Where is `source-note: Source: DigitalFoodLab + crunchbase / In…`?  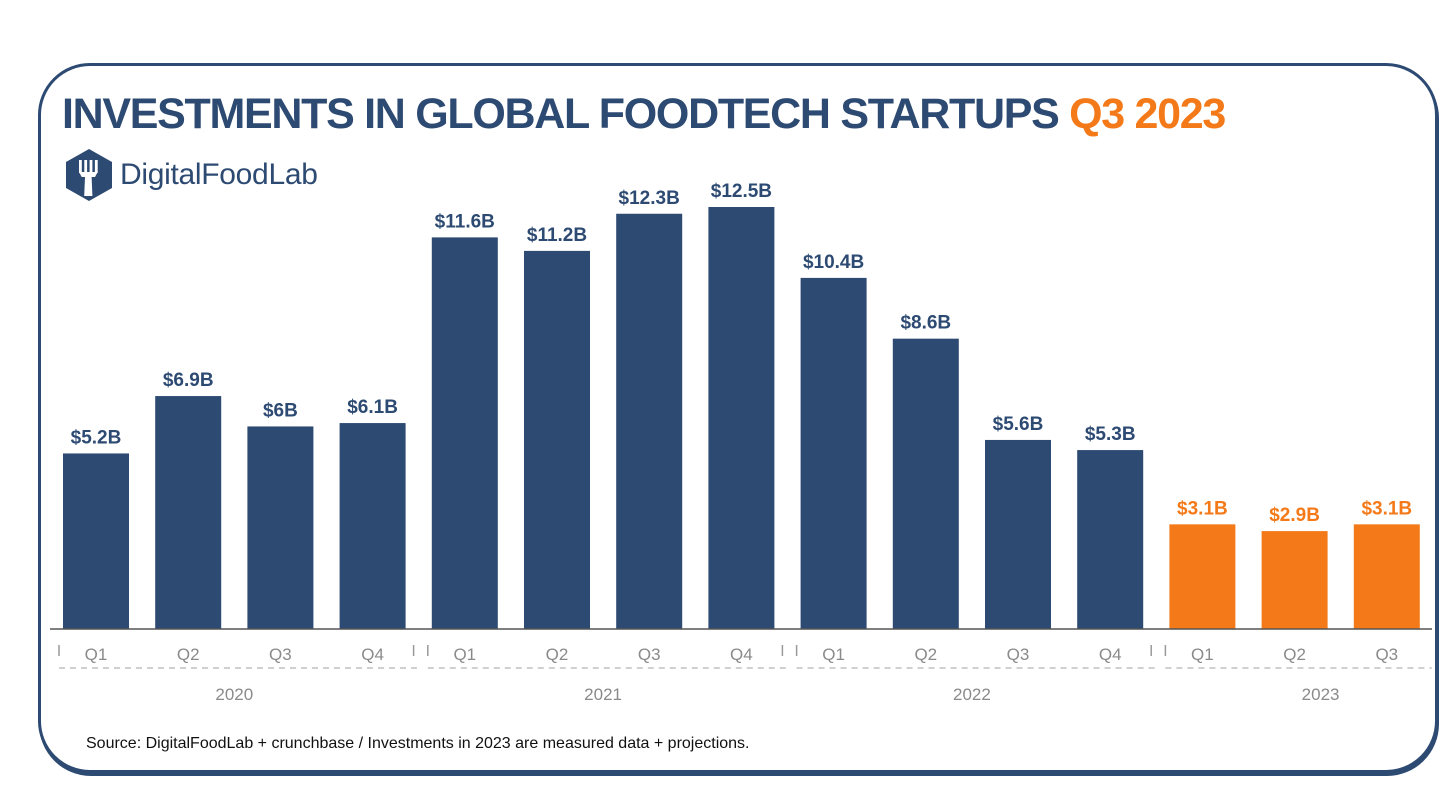
source-note: Source: DigitalFoodLab + crunchbase / In… is located at coordinates (418, 743).